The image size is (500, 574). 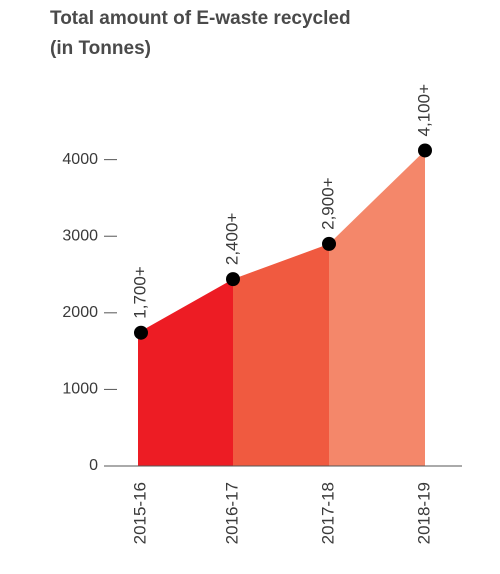 What do you see at coordinates (423, 513) in the screenshot?
I see `x-tick-label: 2018-19` at bounding box center [423, 513].